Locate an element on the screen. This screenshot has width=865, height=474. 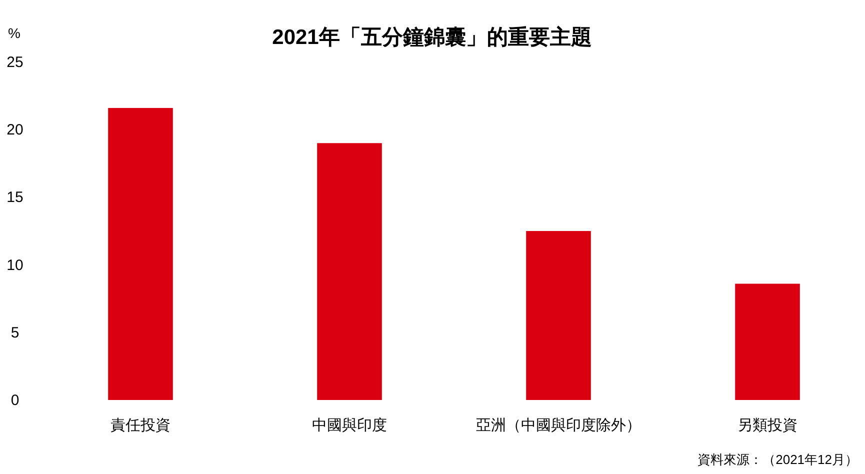
y-tick-label: 5 is located at coordinates (15, 333).